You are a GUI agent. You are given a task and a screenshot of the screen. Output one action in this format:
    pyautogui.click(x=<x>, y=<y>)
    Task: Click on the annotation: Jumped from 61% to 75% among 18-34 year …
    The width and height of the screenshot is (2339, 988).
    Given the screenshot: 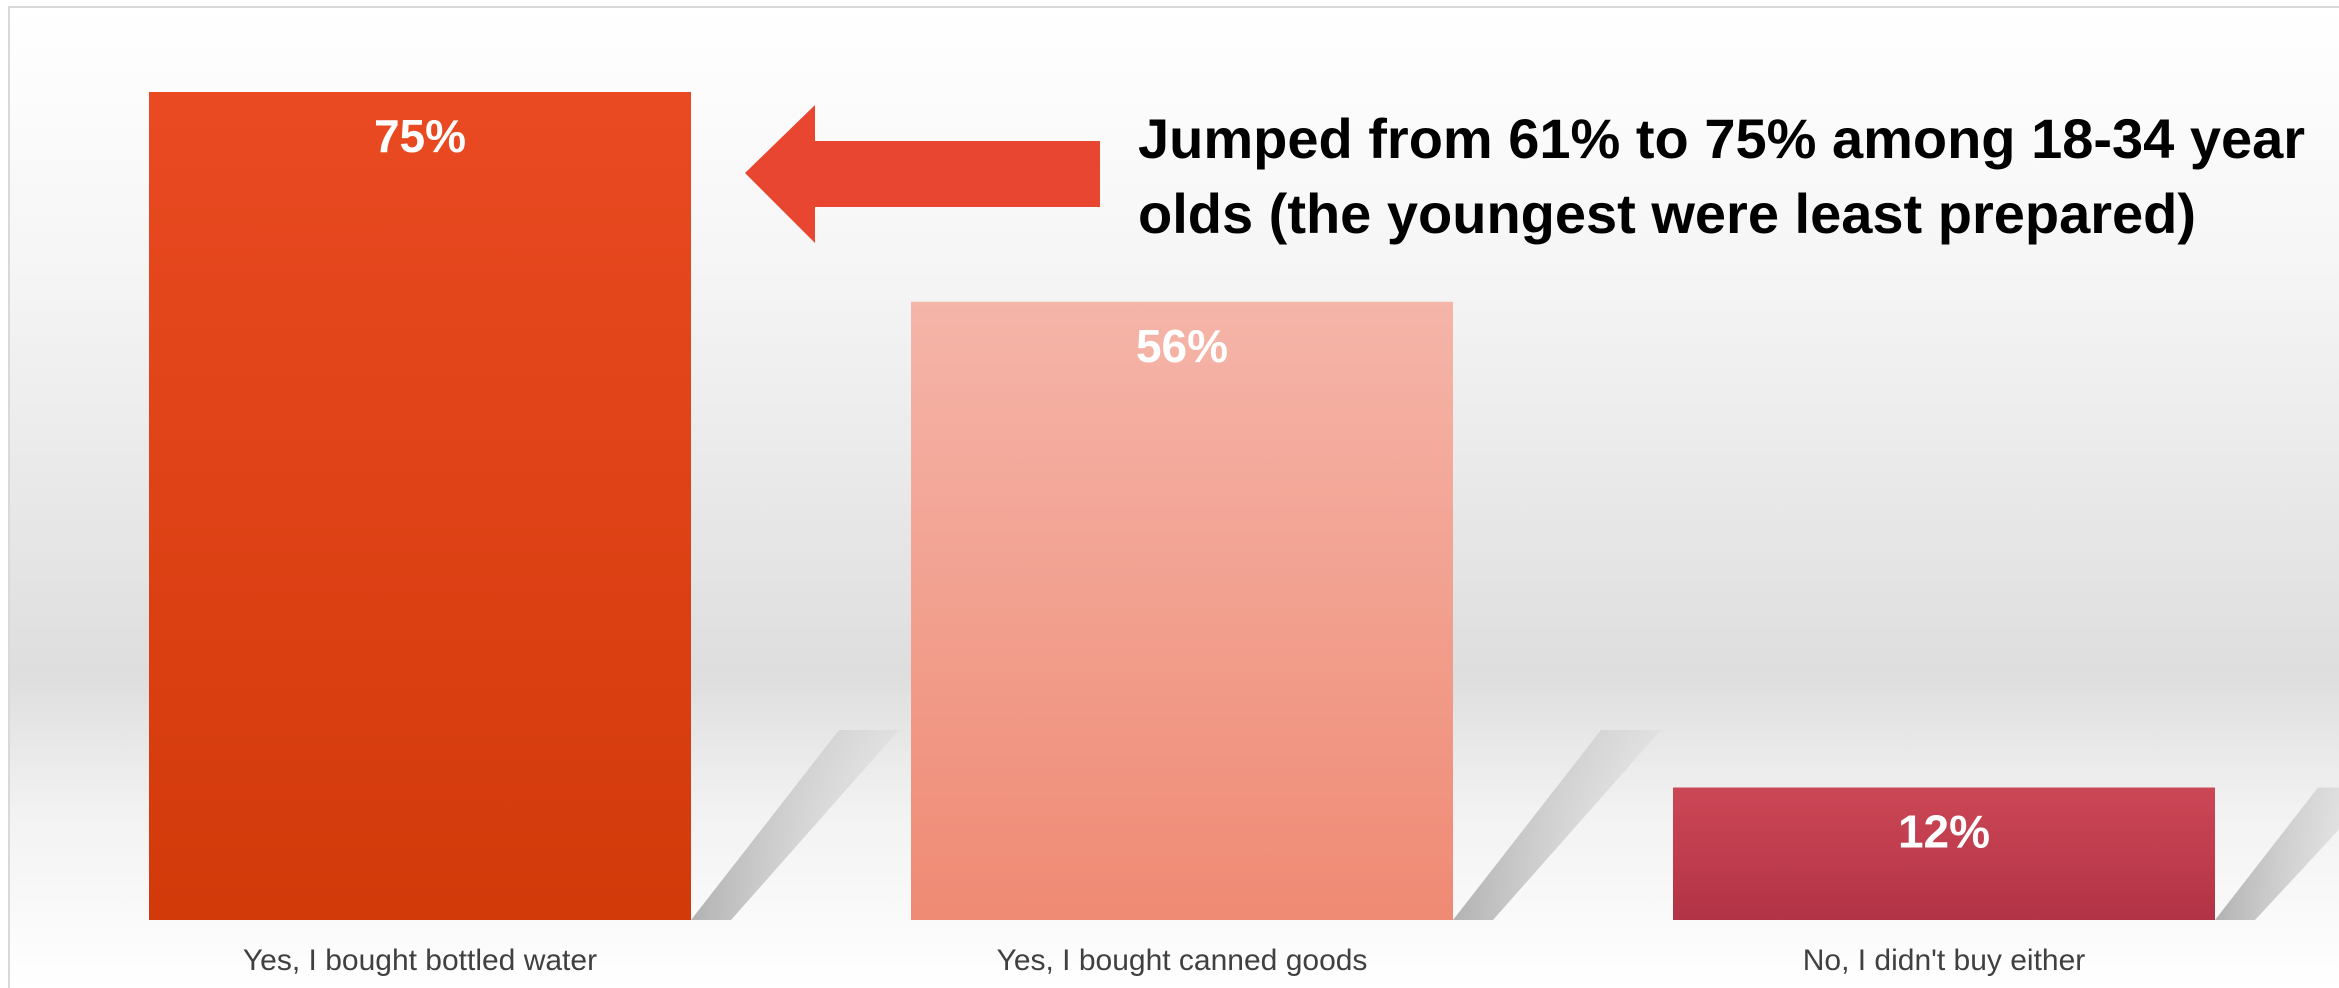 What is the action you would take?
    pyautogui.click(x=1525, y=175)
    